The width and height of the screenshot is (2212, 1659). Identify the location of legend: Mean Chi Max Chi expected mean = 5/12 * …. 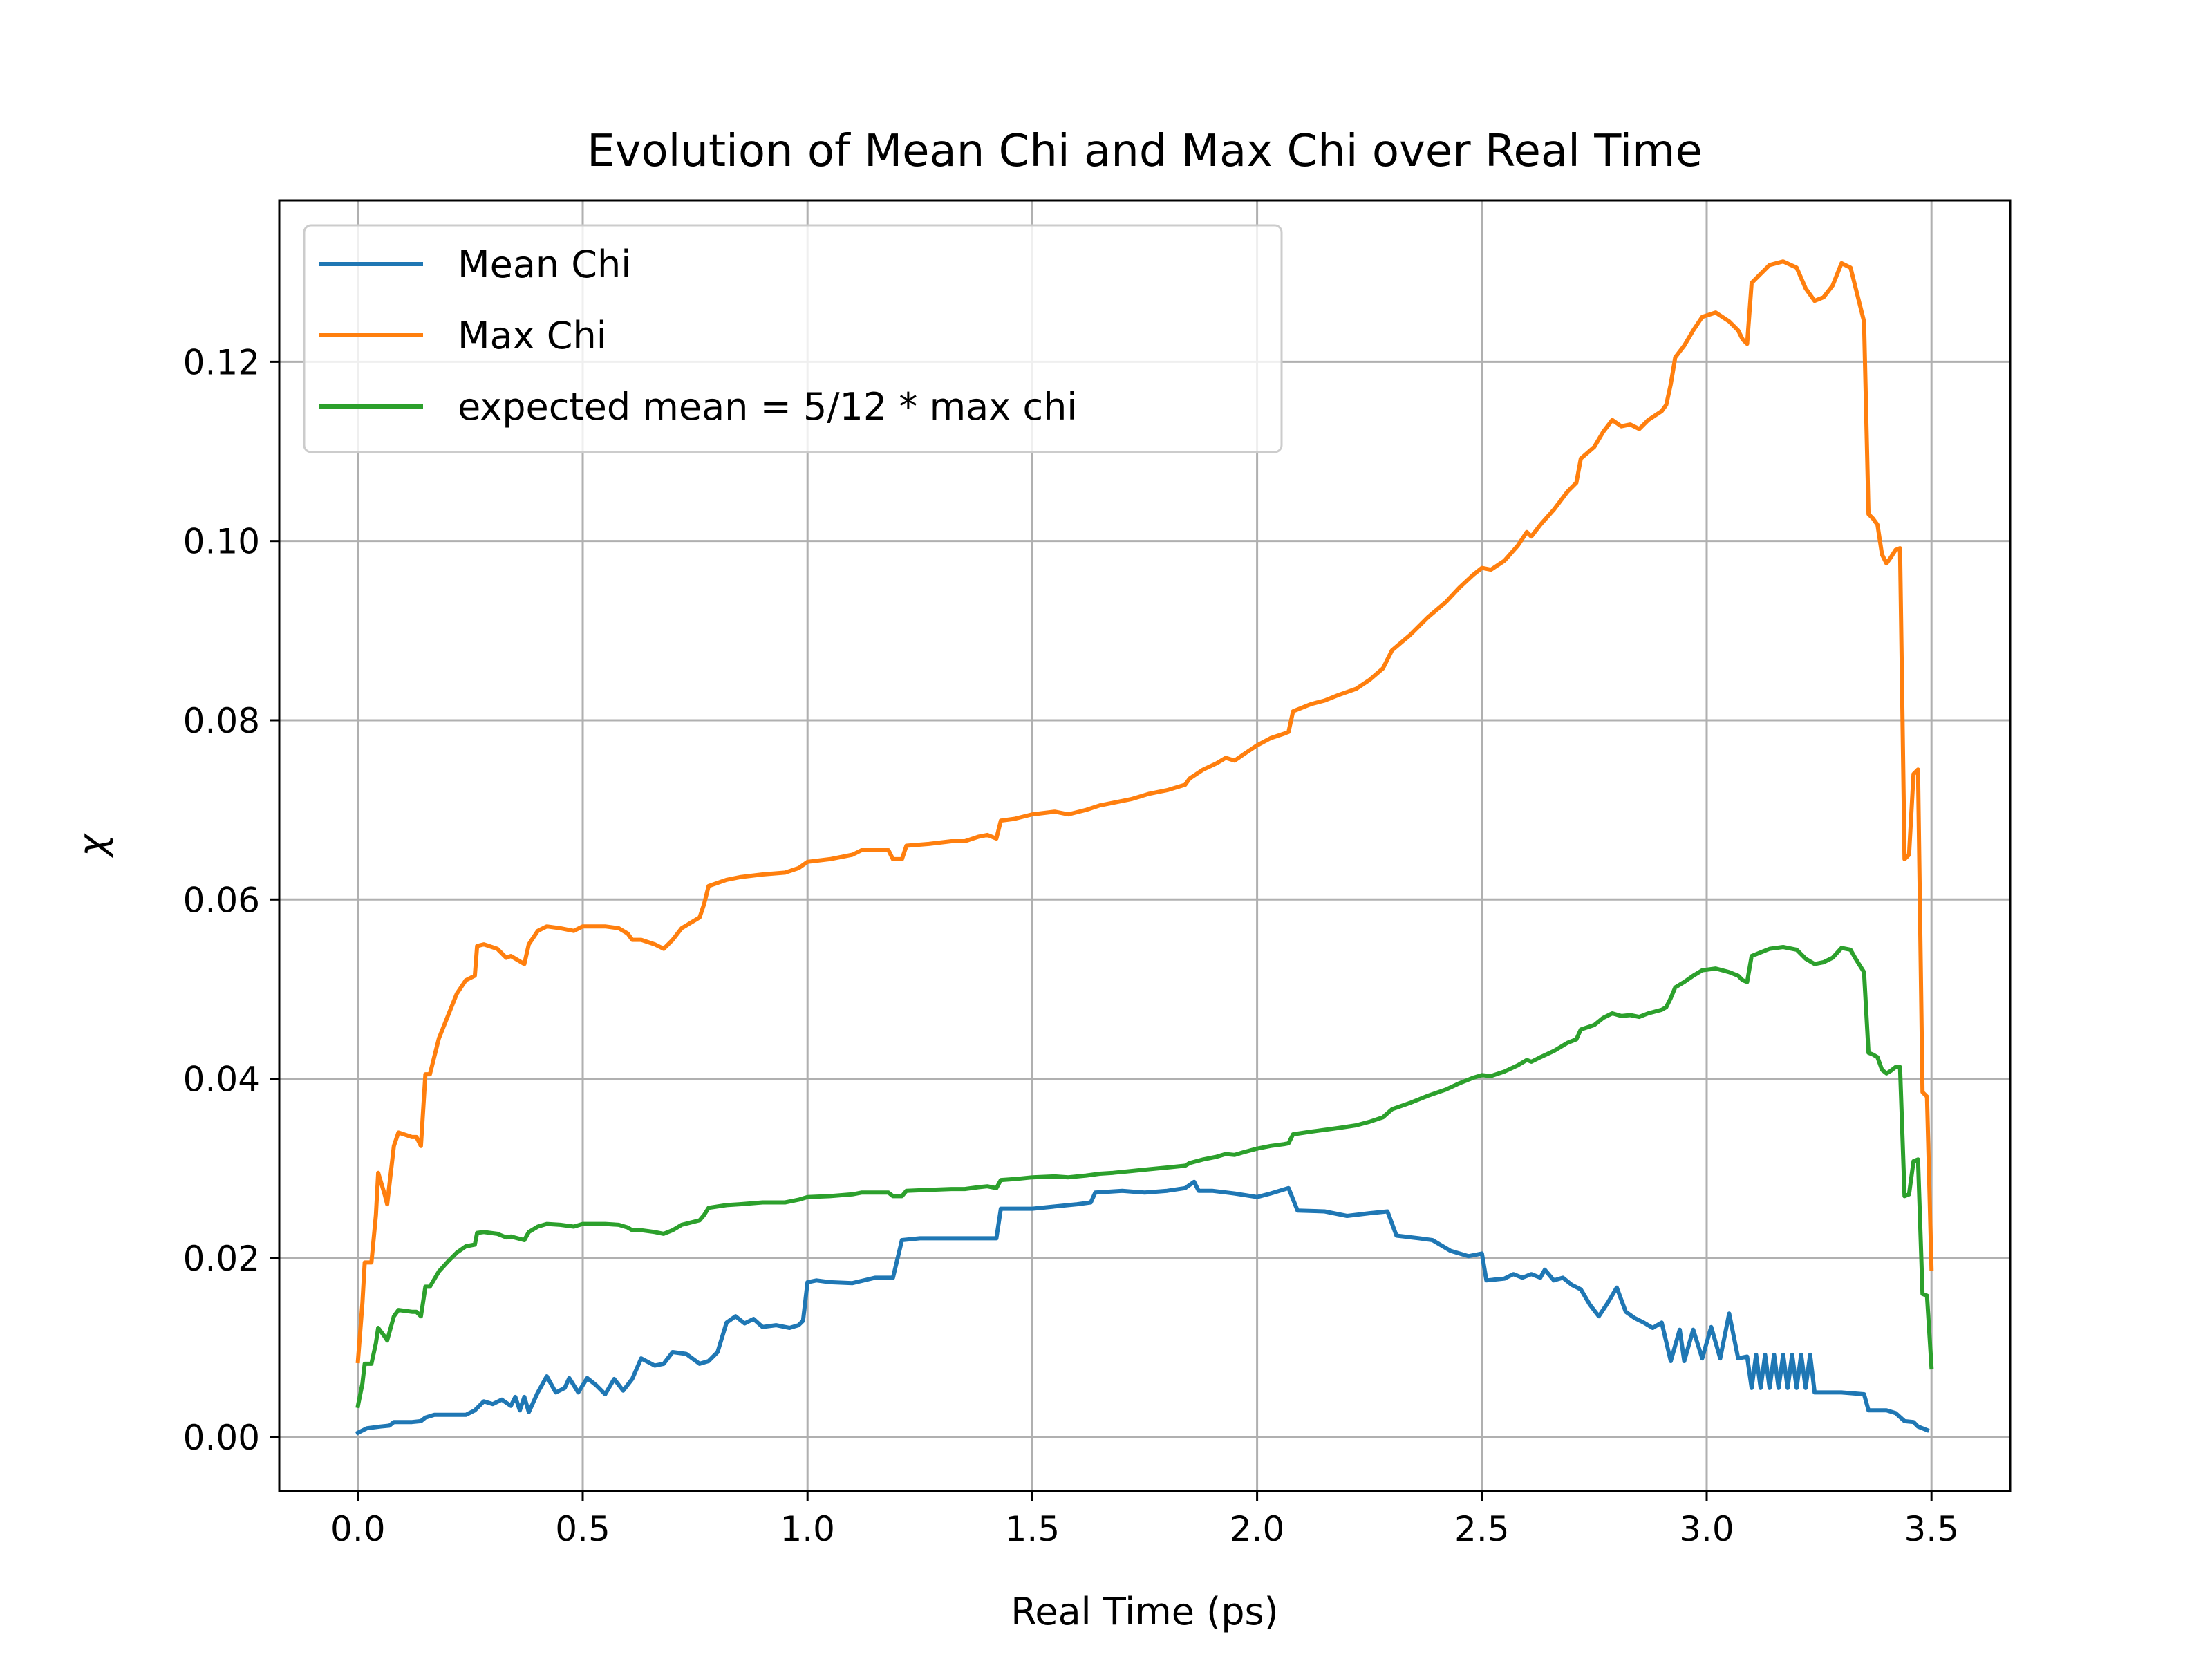
(793, 338).